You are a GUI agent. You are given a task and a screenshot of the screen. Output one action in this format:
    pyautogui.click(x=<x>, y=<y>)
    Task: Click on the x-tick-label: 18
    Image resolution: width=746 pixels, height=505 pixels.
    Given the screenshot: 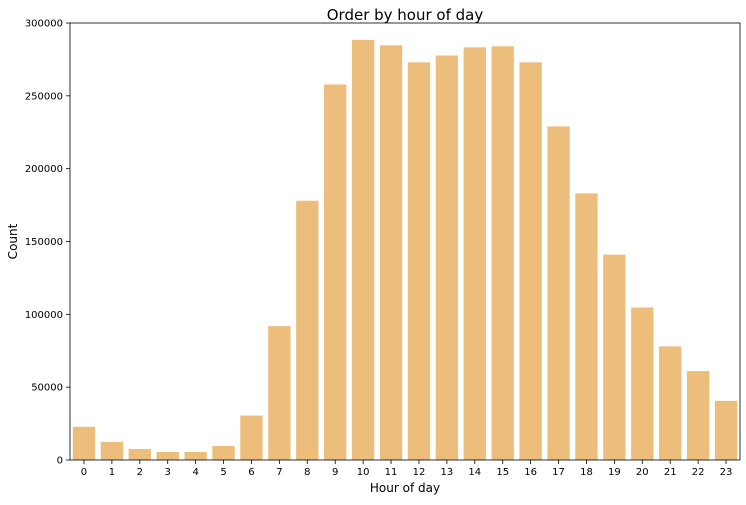 What is the action you would take?
    pyautogui.click(x=586, y=472)
    